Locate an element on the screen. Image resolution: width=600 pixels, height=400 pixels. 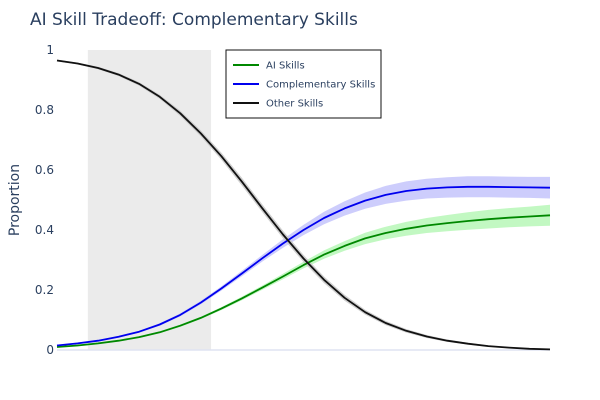
chart-title: AI Skill Tradeoff: Complementary Skills is located at coordinates (194, 20).